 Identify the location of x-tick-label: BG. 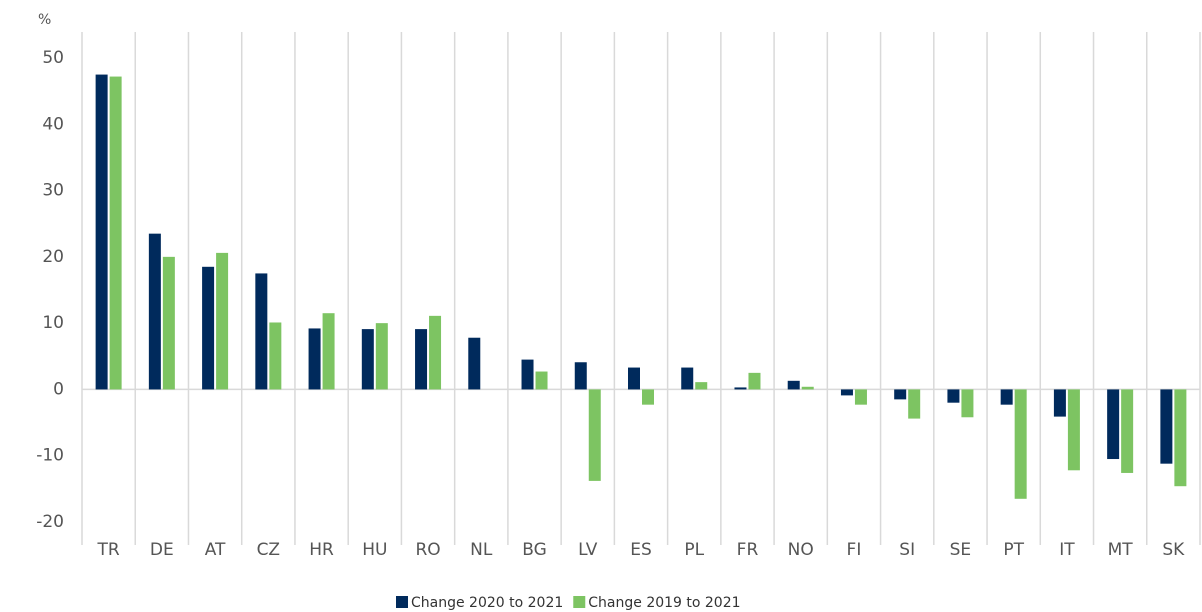
(534, 550).